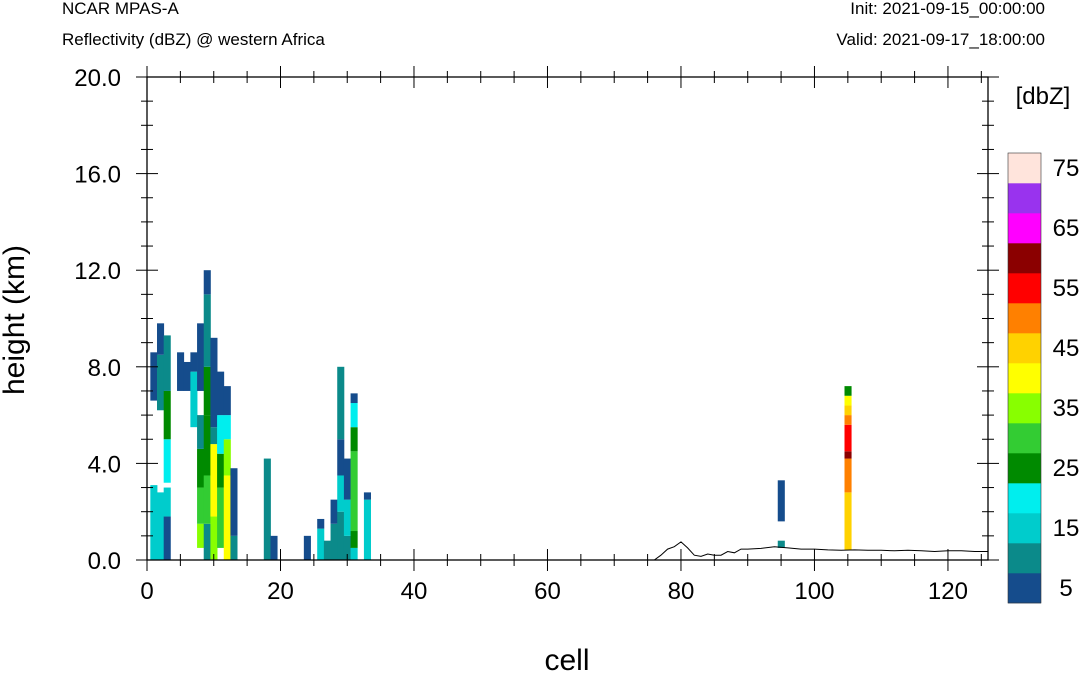 The width and height of the screenshot is (1079, 677). I want to click on colorbar-label: 45, so click(1066, 348).